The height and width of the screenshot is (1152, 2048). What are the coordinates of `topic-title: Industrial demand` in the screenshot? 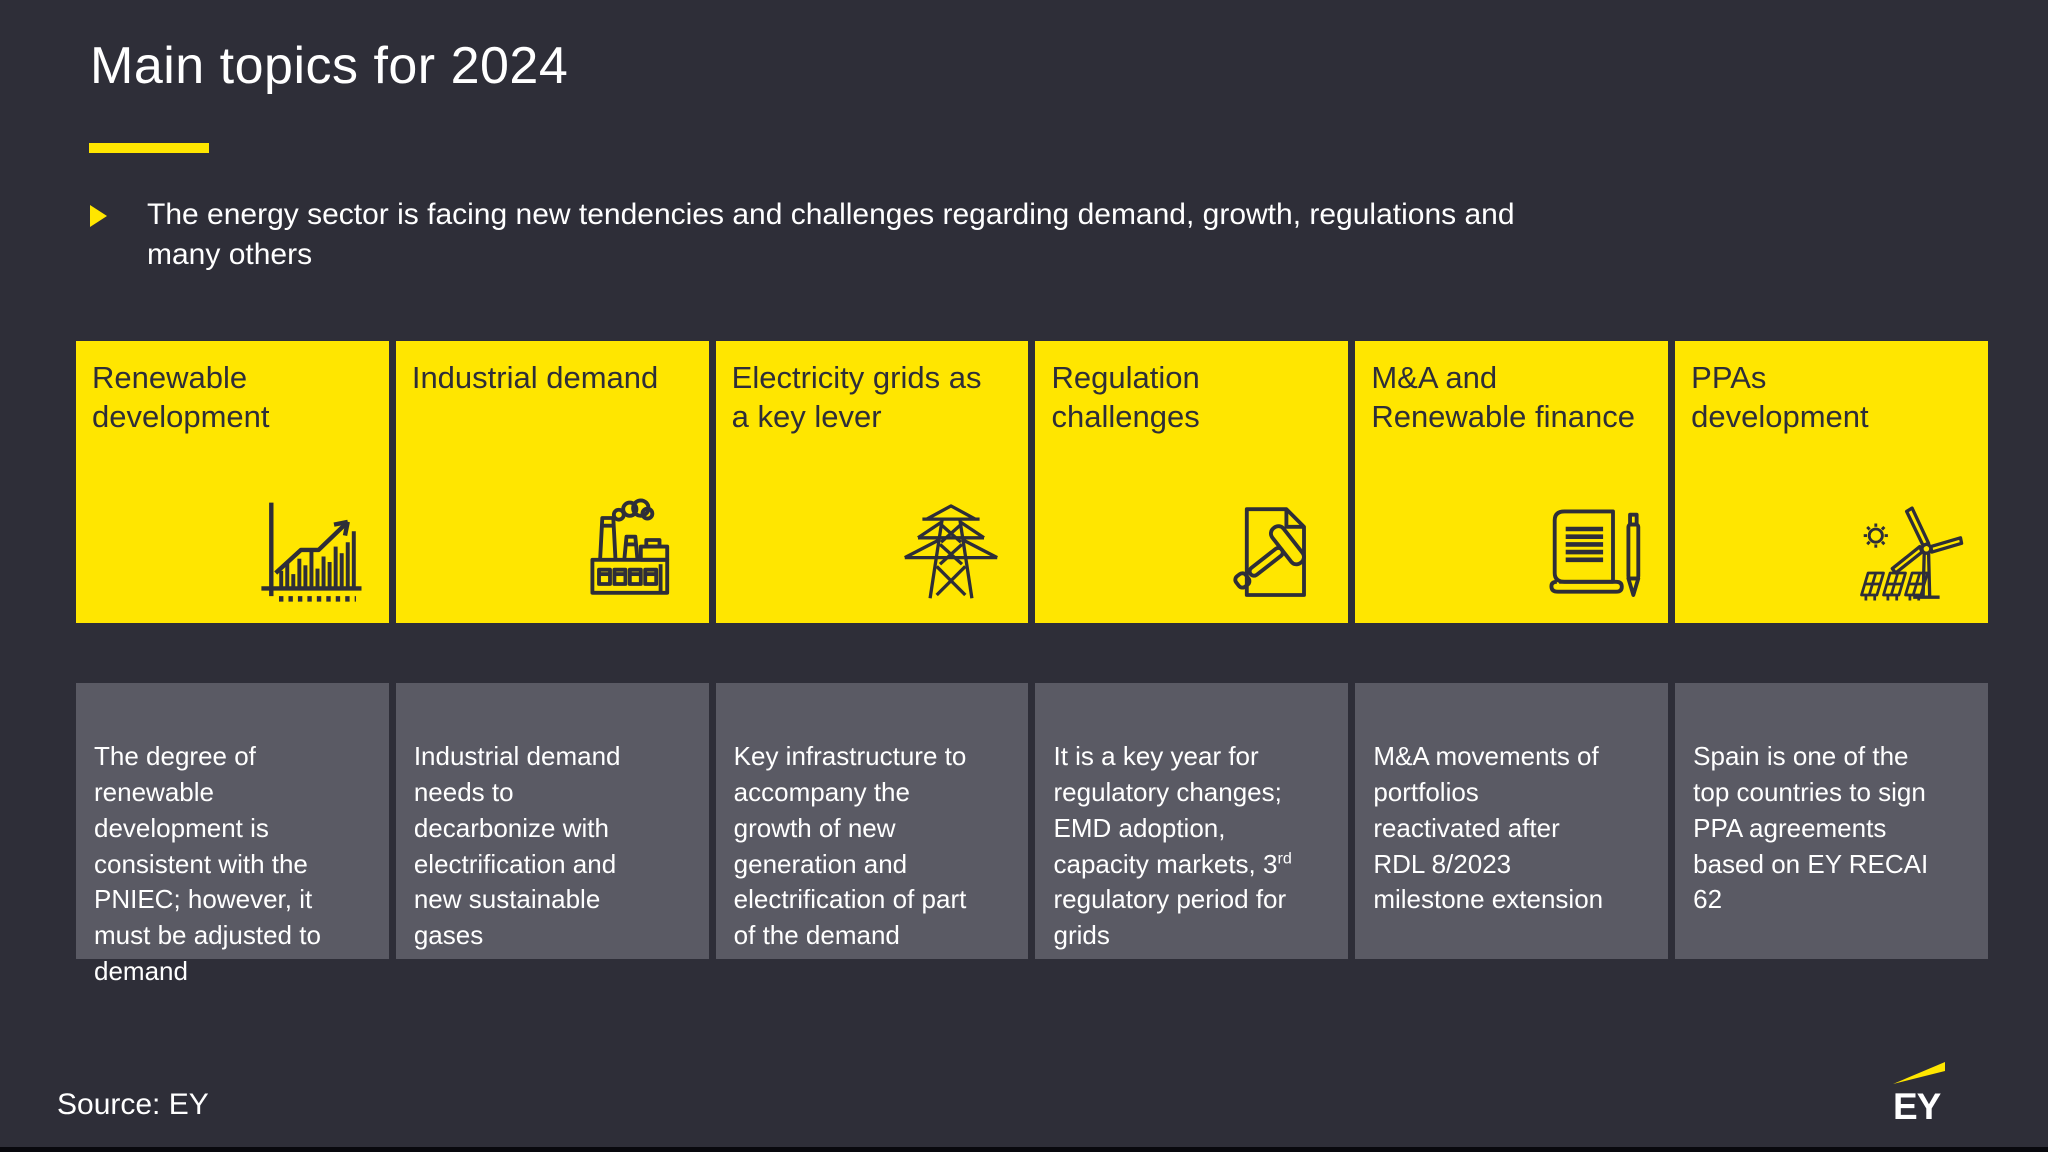 It's located at (535, 377).